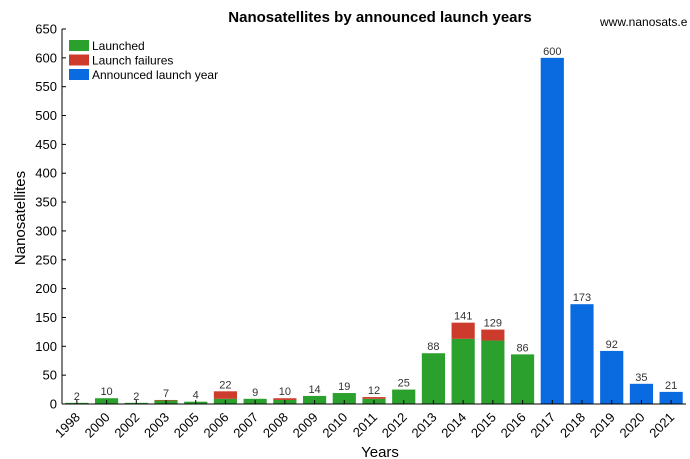  What do you see at coordinates (552, 52) in the screenshot?
I see `bar-value-label: 600` at bounding box center [552, 52].